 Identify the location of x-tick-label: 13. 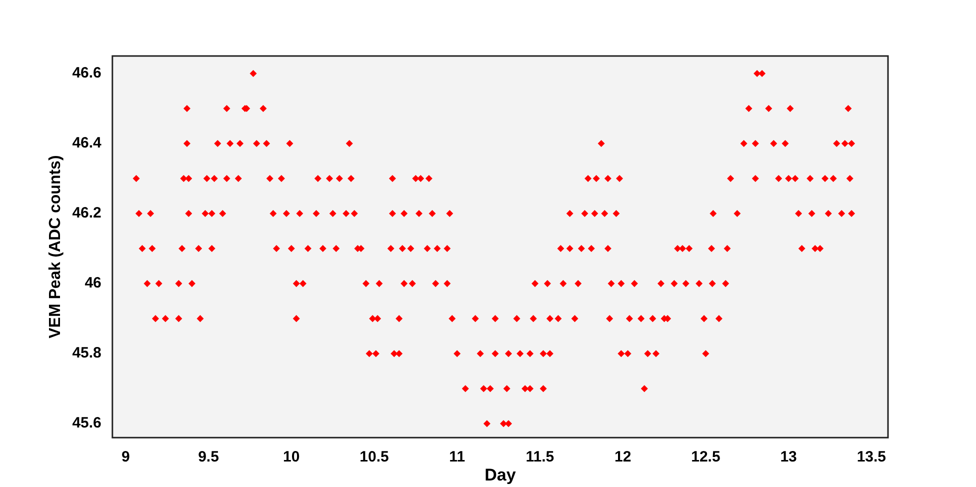
(788, 457).